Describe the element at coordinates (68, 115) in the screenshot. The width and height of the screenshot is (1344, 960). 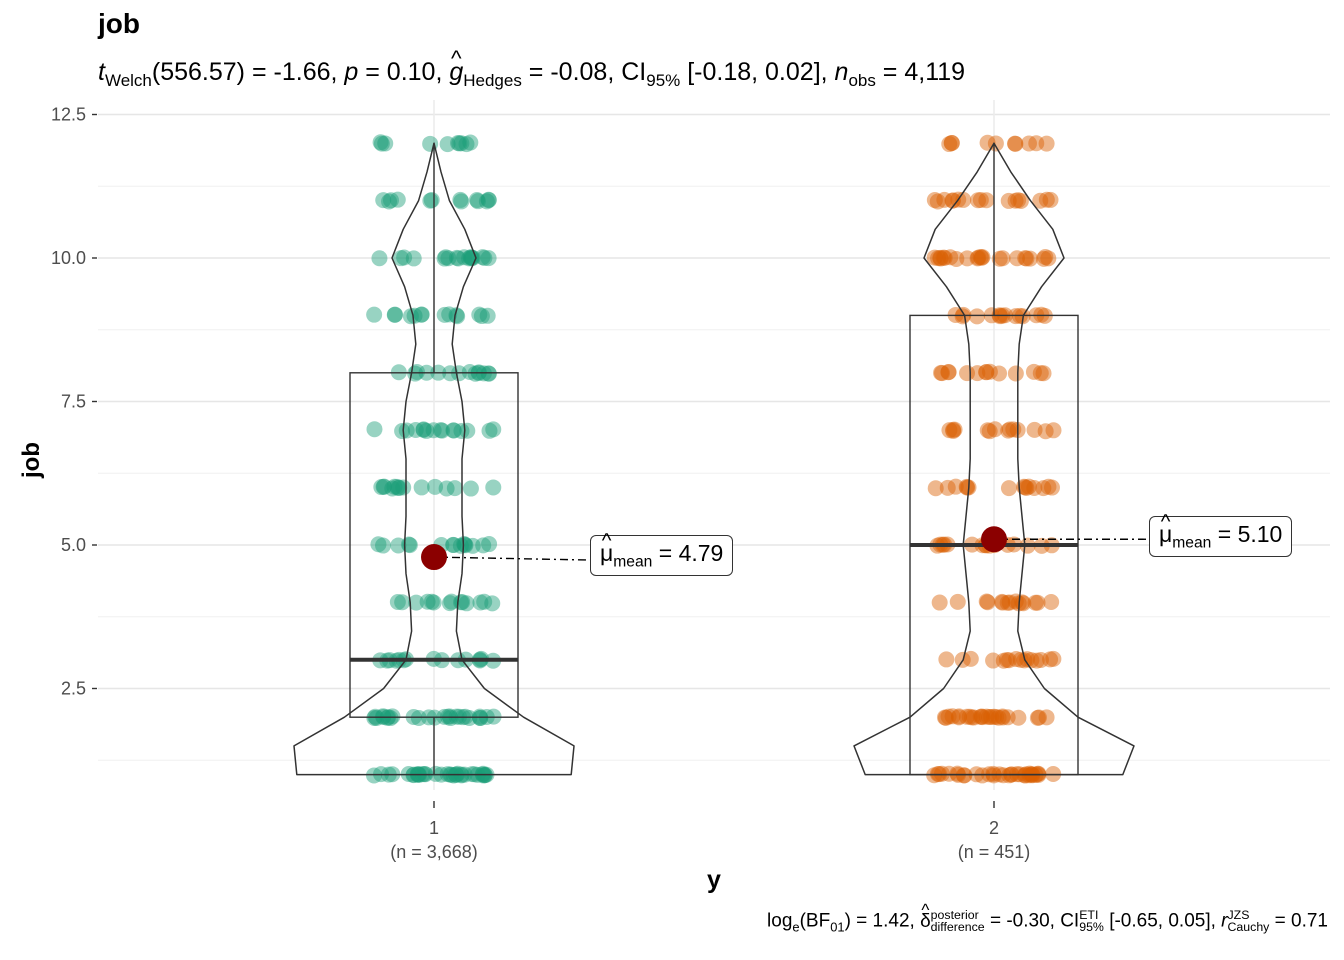
I see `y-tick-label: 12.5` at that location.